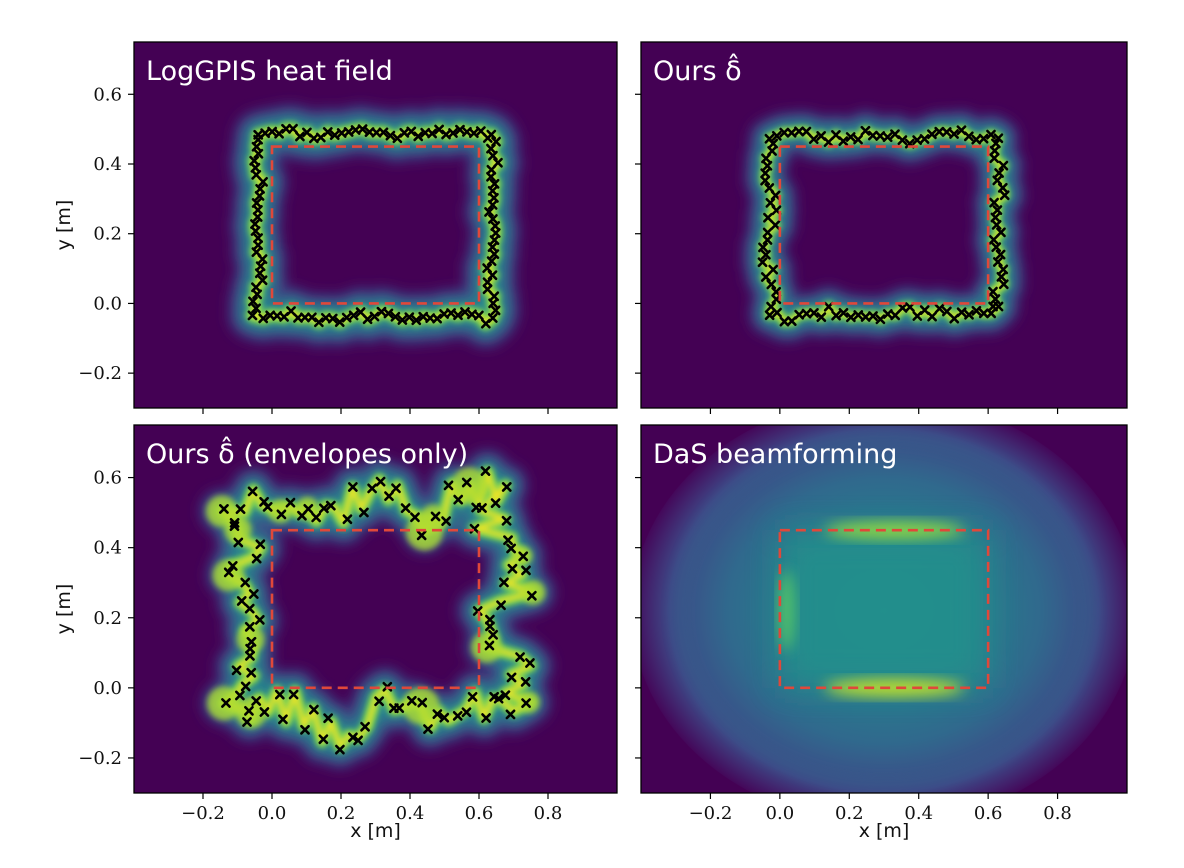  What do you see at coordinates (849, 813) in the screenshot?
I see `x-tick-label: 0.2` at bounding box center [849, 813].